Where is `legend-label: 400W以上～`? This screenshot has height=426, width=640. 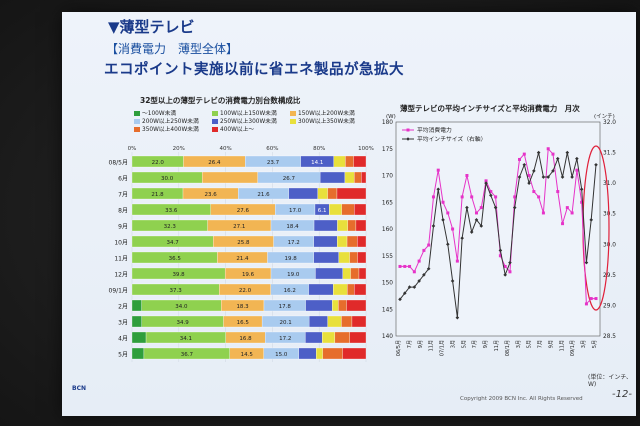
legend-label: 400W以上～ is located at coordinates (237, 130).